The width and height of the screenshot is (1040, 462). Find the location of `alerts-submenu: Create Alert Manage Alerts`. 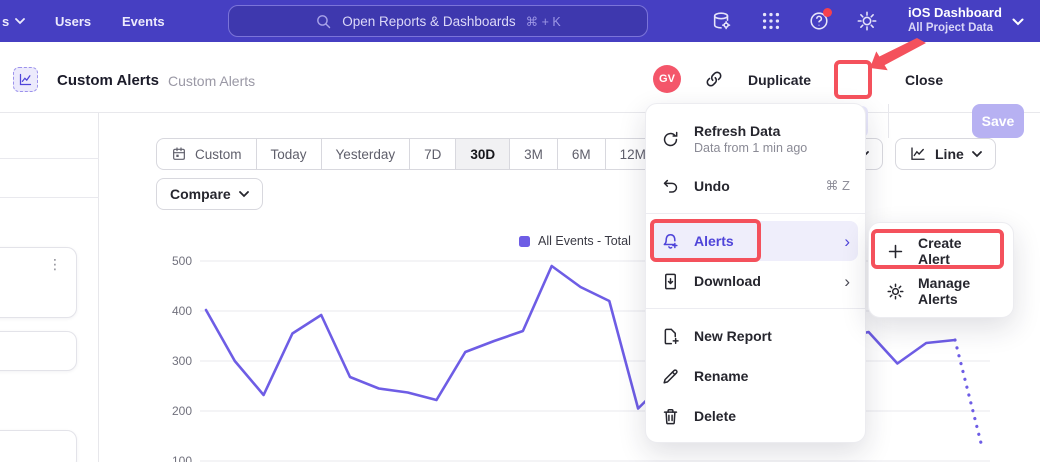

alerts-submenu: Create Alert Manage Alerts is located at coordinates (941, 270).